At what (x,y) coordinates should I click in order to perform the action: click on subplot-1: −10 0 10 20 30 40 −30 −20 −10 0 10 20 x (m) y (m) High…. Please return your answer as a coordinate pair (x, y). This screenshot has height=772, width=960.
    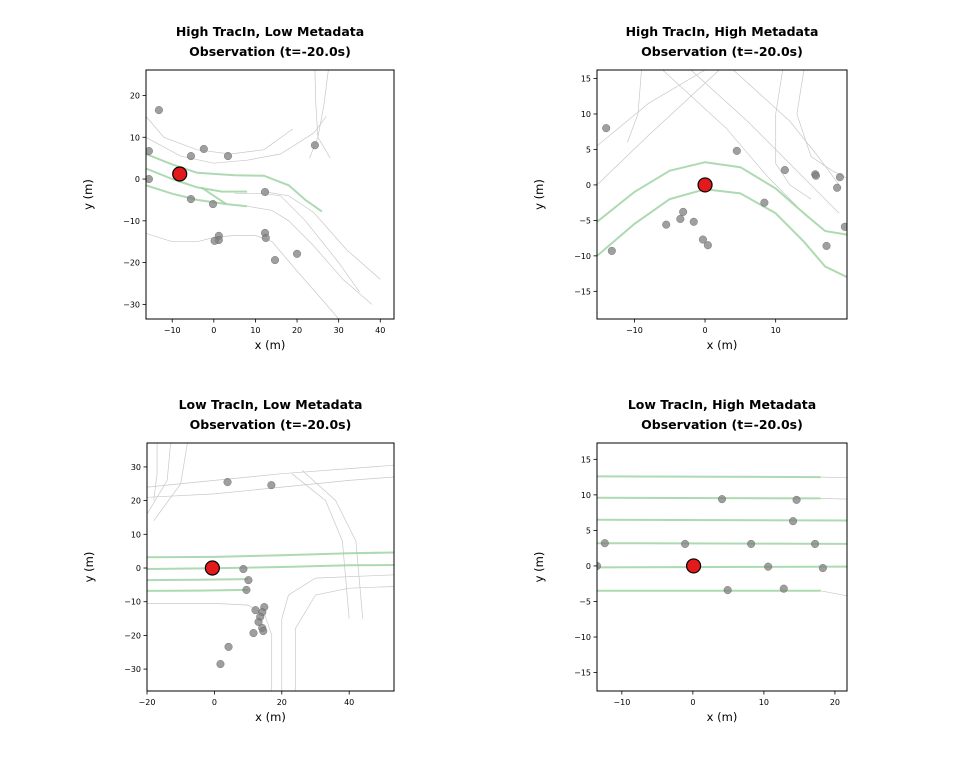
    Looking at the image, I should click on (238, 188).